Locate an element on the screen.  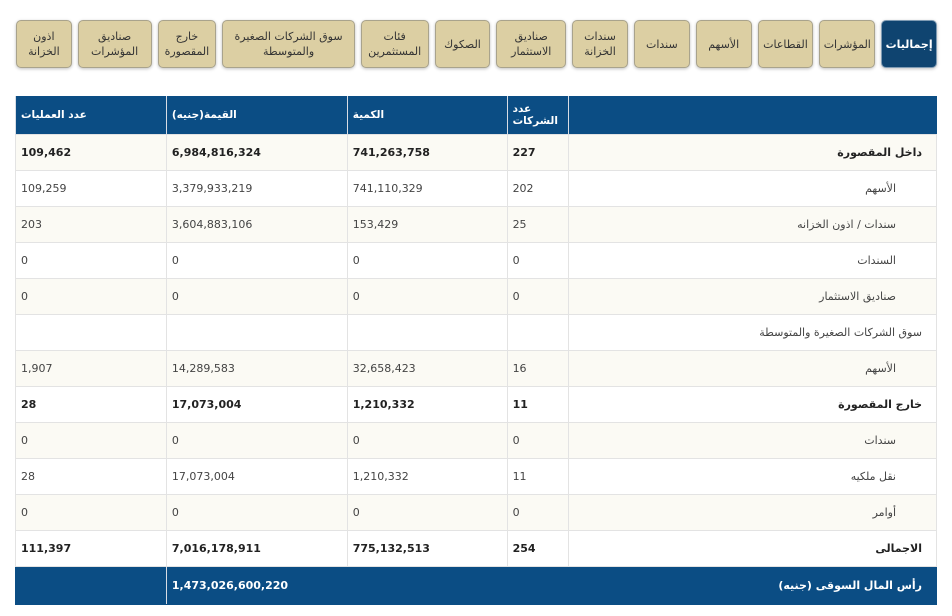
cell-label: أوامر is located at coordinates (752, 512).